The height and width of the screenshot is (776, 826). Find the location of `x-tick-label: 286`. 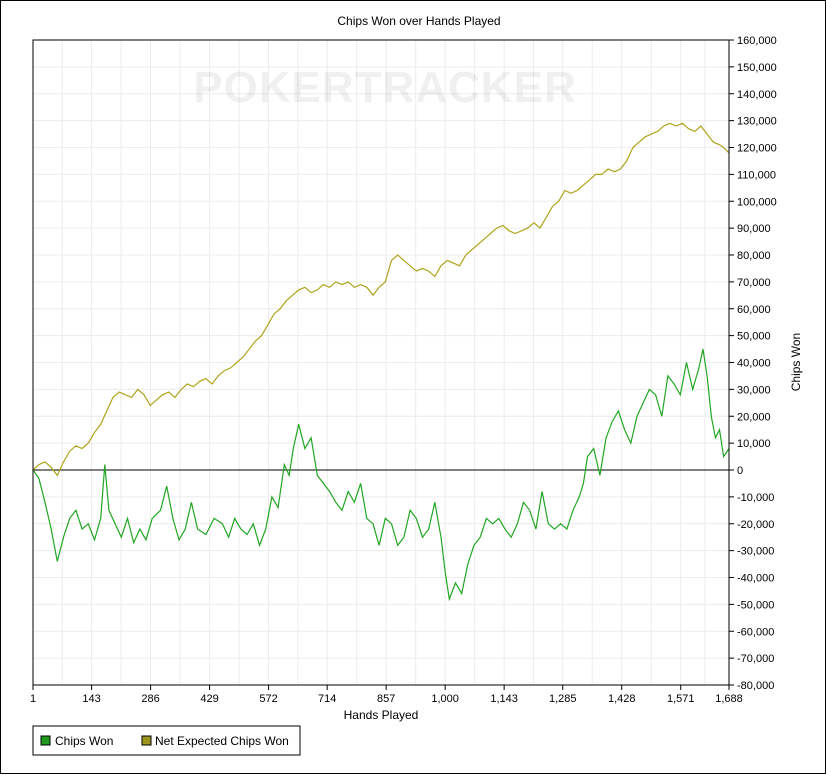

x-tick-label: 286 is located at coordinates (150, 699).